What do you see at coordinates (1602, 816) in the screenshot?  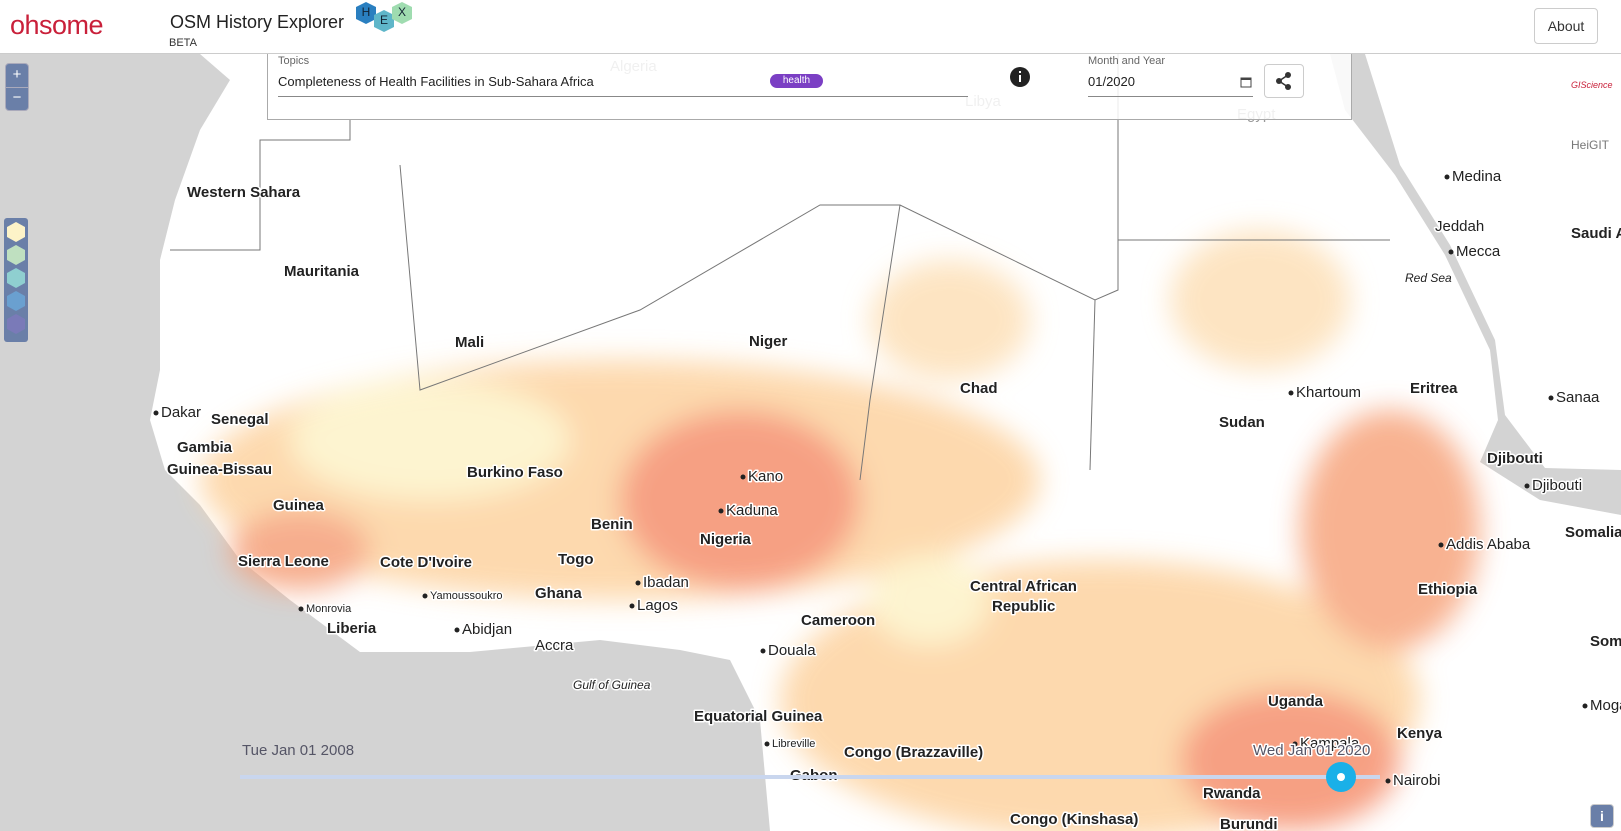 I see `attribution-button: i` at bounding box center [1602, 816].